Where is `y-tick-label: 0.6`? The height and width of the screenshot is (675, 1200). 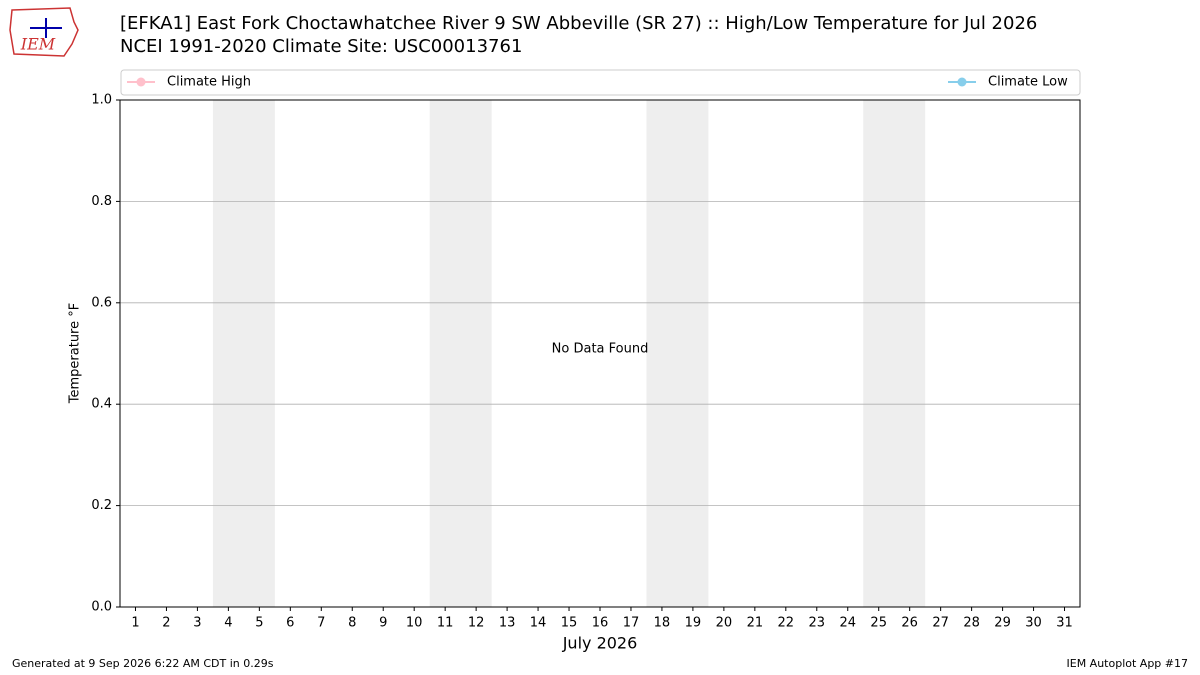 y-tick-label: 0.6 is located at coordinates (101, 302).